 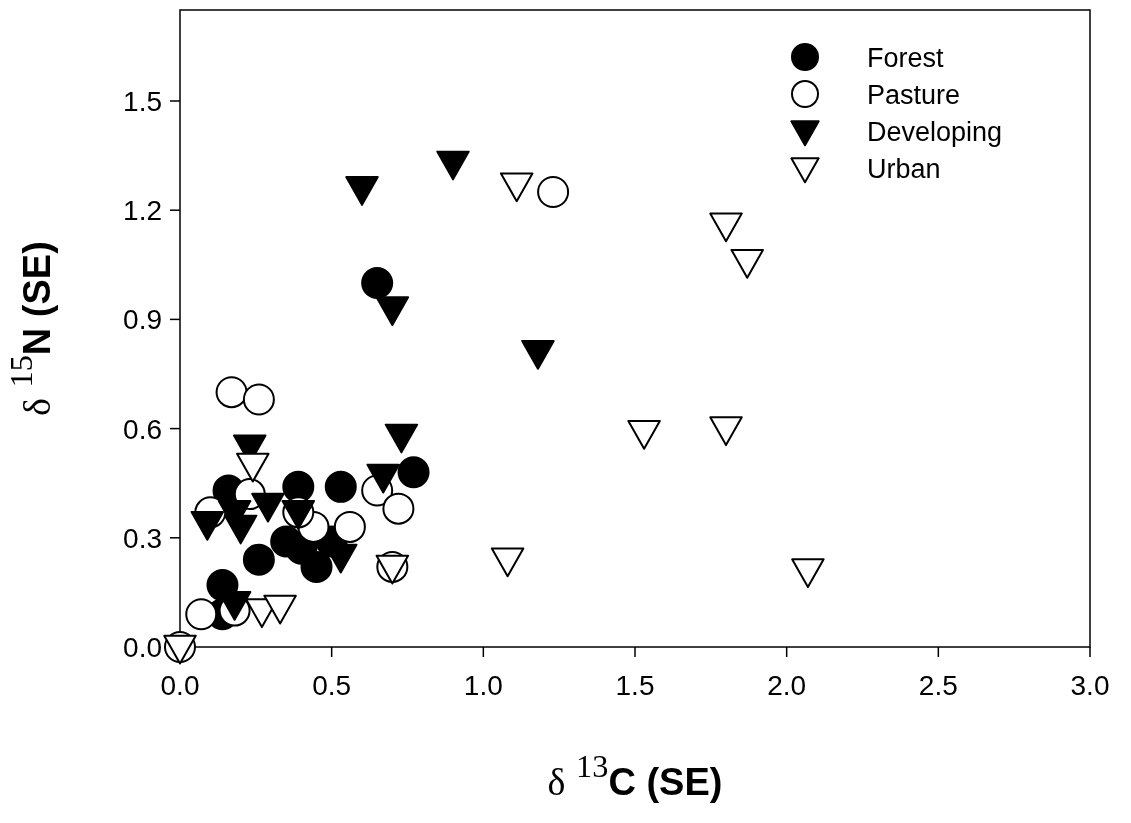 I want to click on legend-label: Pasture, so click(x=914, y=95).